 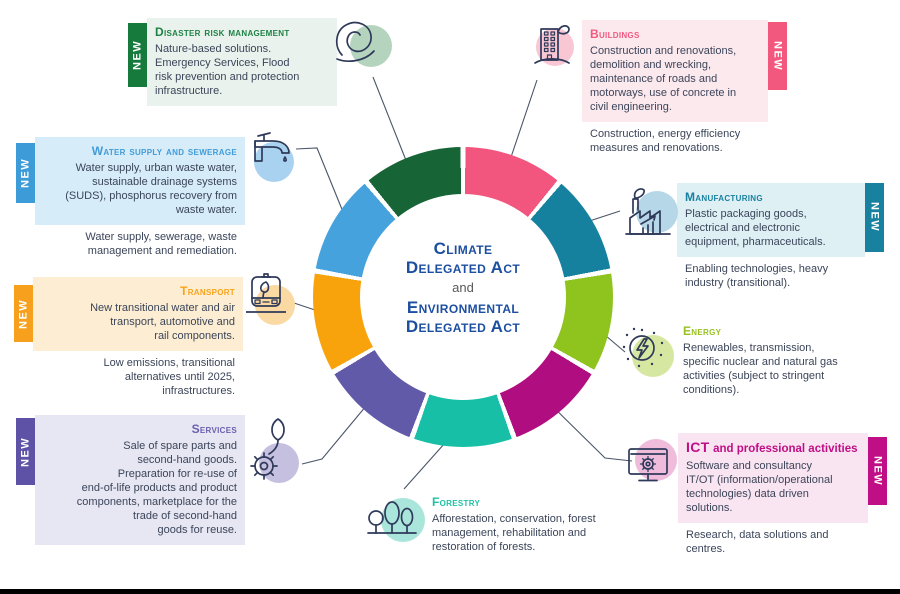 I want to click on manufacturing-title: Manufacturing, so click(x=724, y=197).